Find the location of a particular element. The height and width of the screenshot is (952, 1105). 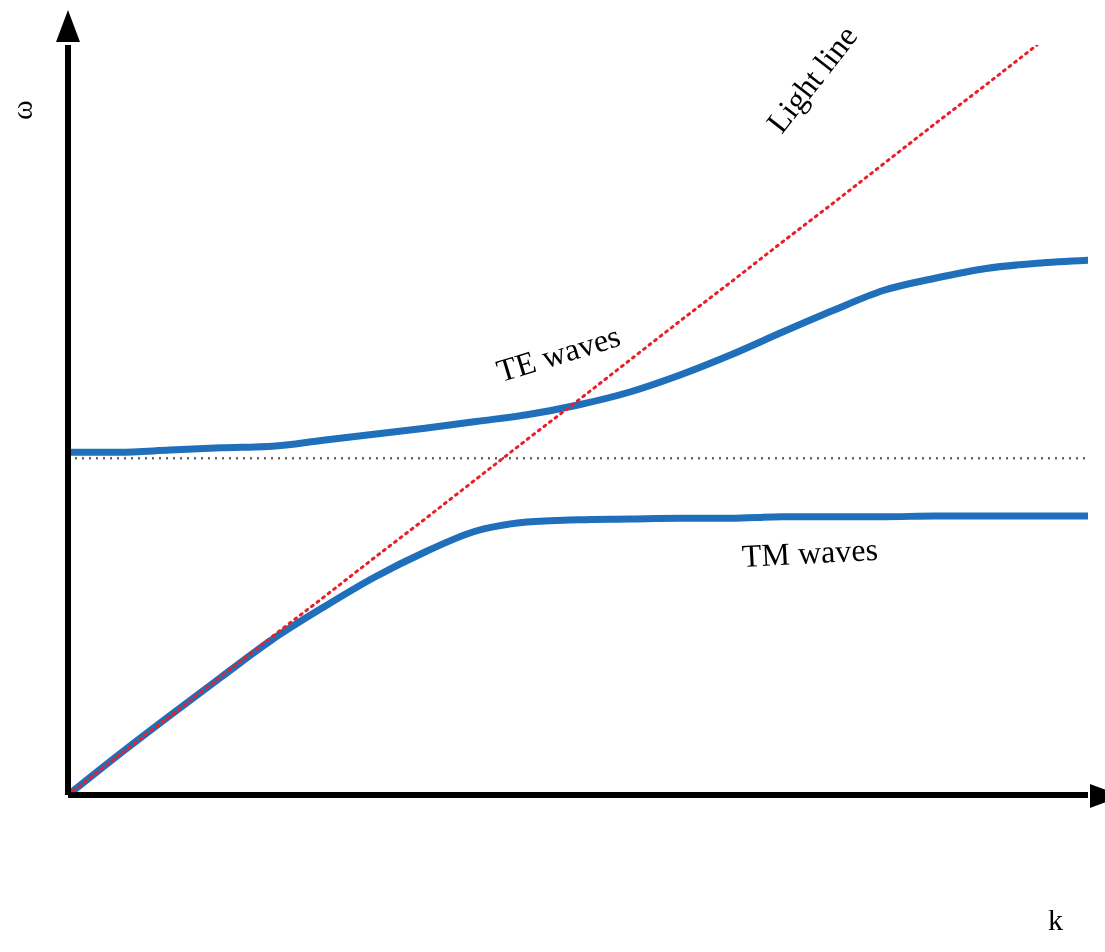

text: TE waves is located at coordinates (558, 353).